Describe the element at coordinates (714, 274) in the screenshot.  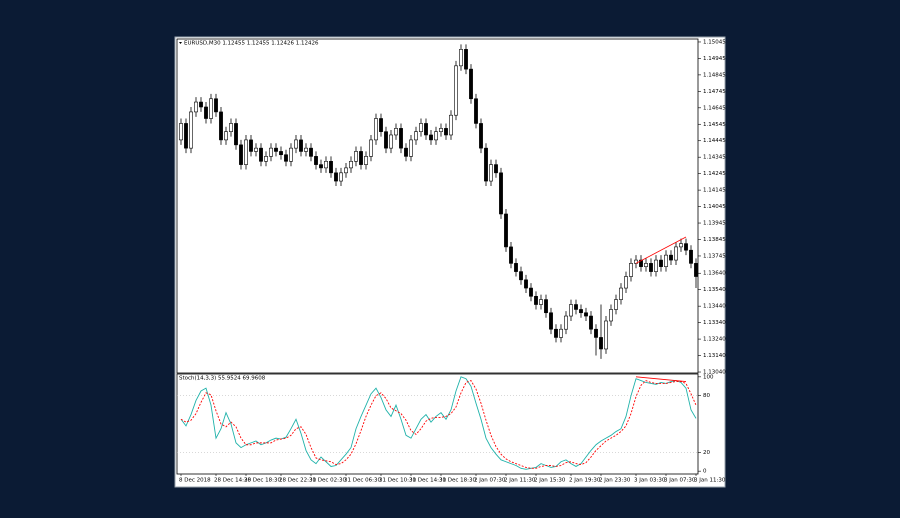
I see `y-tick-label: 1.13640` at that location.